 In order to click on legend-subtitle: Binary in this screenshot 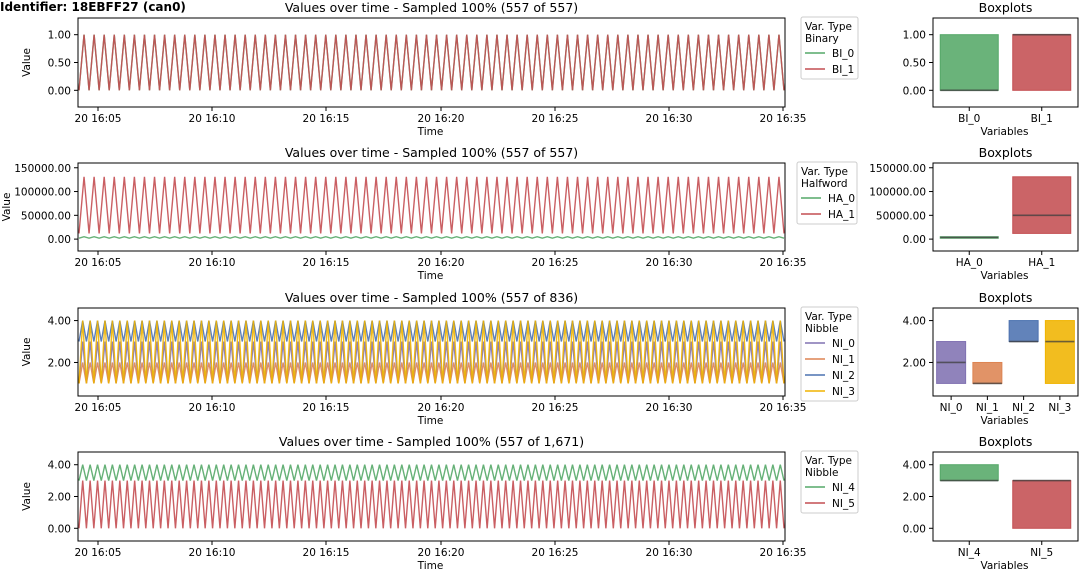, I will do `click(822, 39)`.